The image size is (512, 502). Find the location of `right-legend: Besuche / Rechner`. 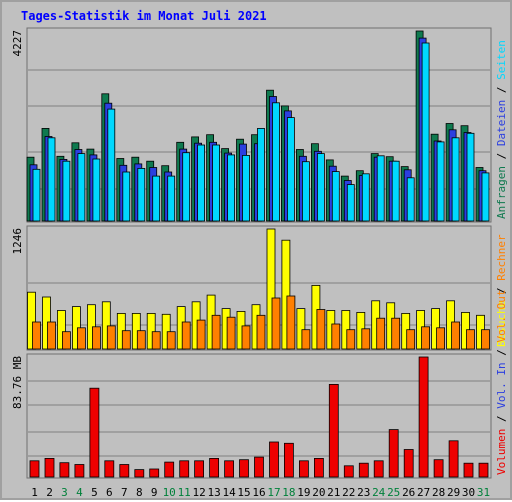

right-legend: Besuche / Rechner is located at coordinates (501, 290).